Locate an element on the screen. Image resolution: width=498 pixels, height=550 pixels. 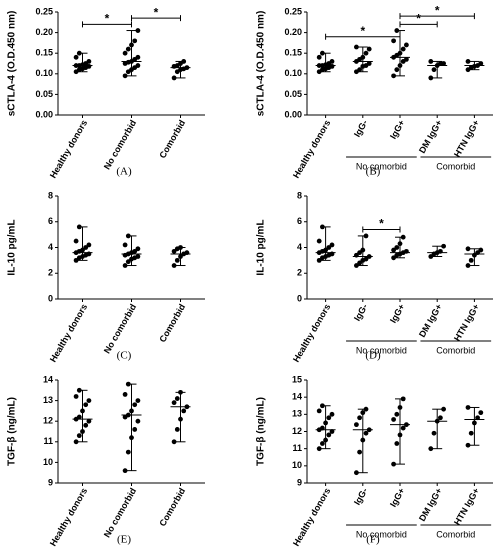
y-tick-label: 0 is located at coordinates (50, 298).